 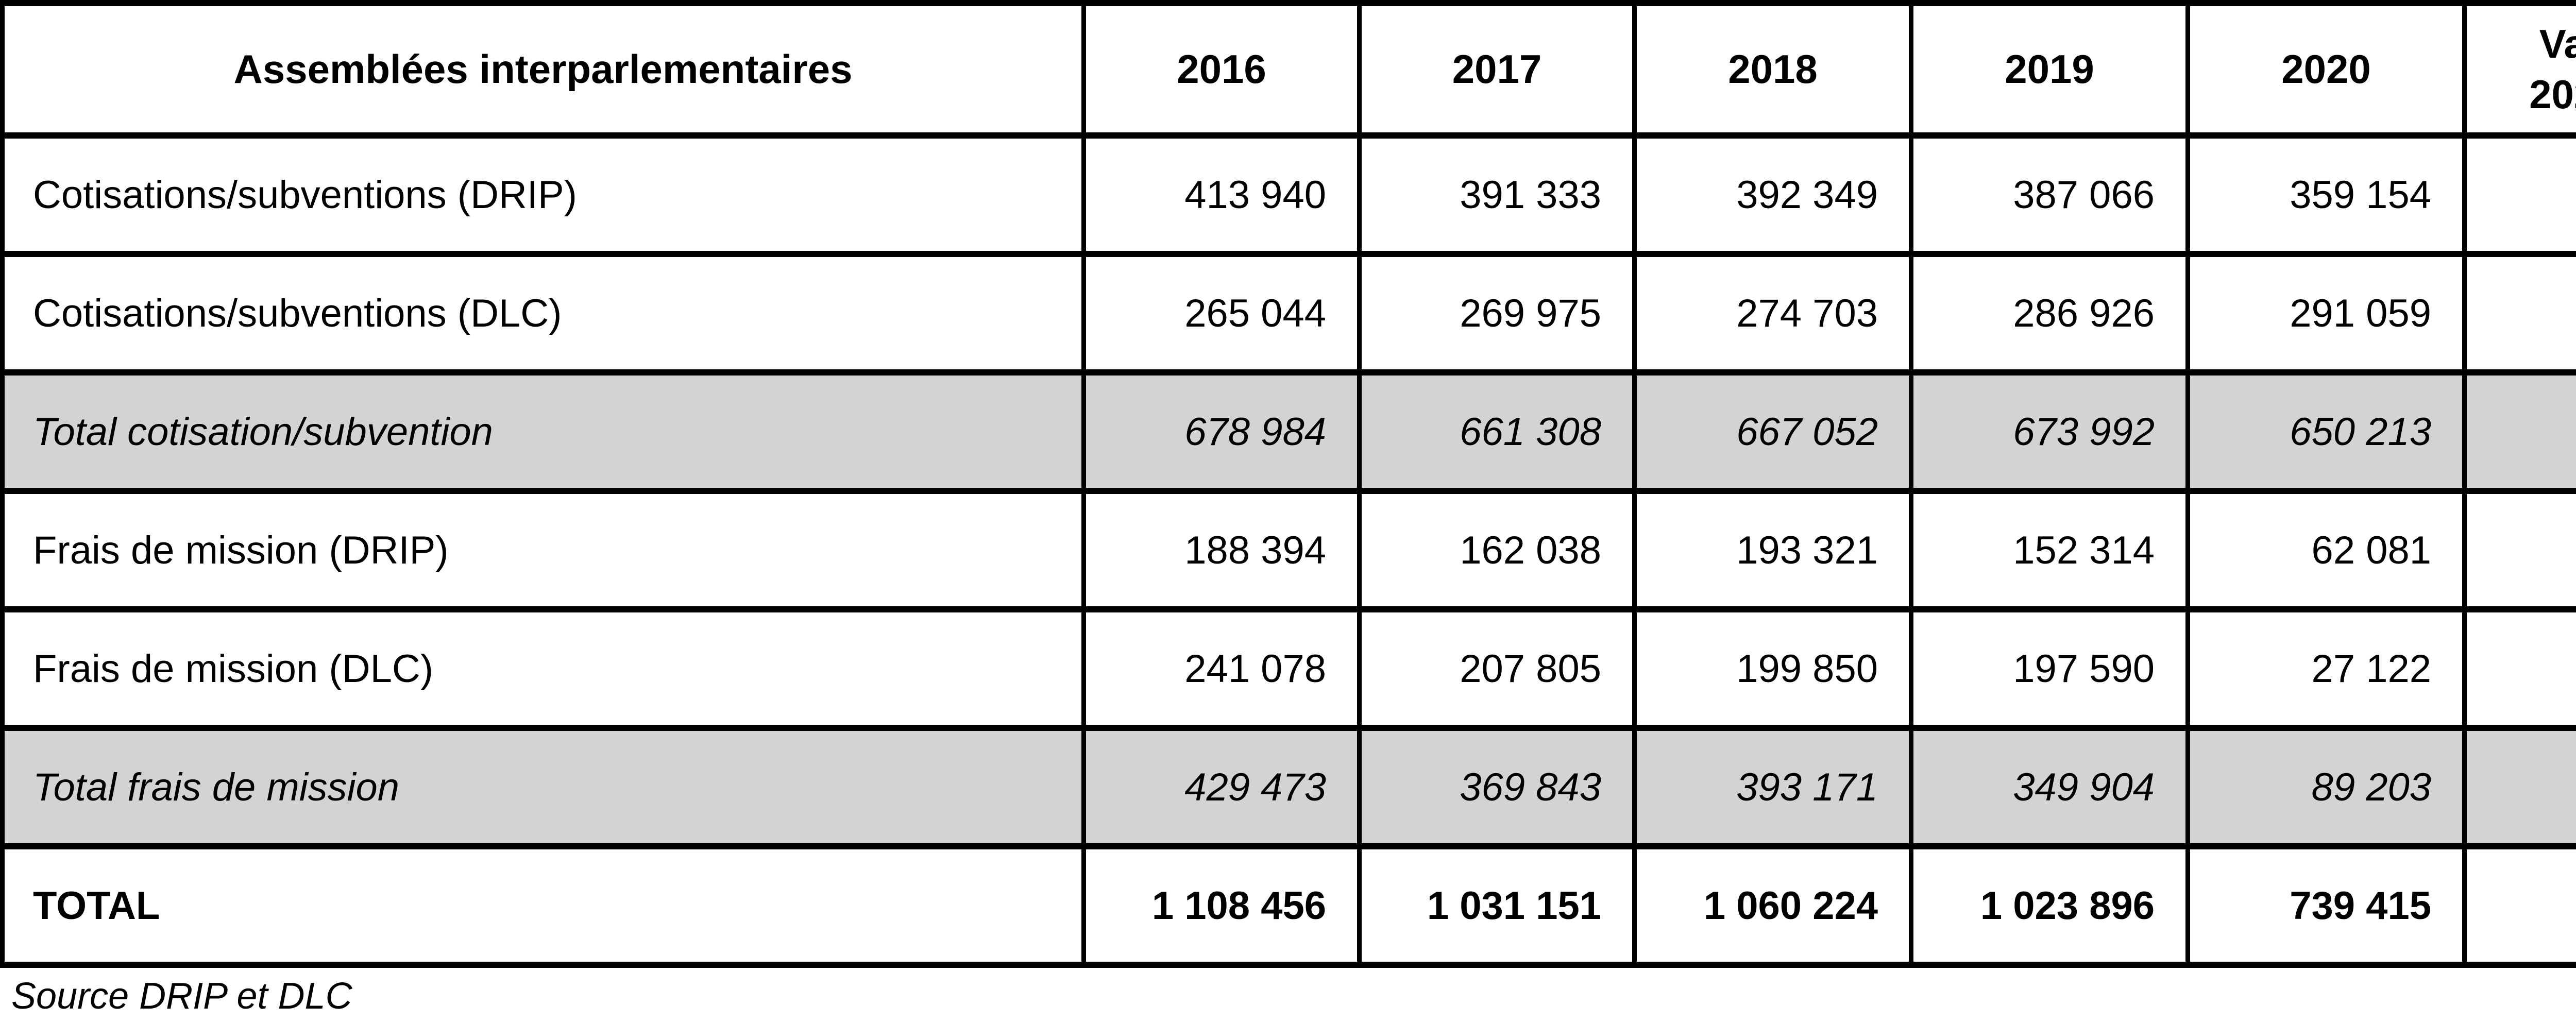 I want to click on cell-variation: -7,21%, so click(x=2519, y=194).